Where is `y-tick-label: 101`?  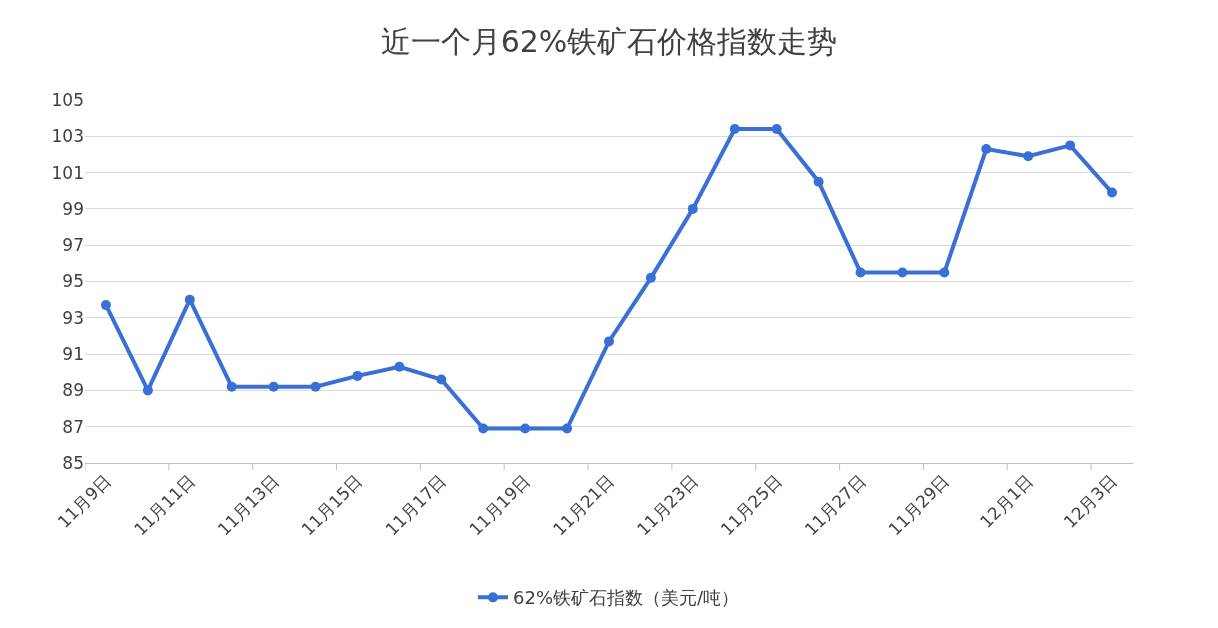
y-tick-label: 101 is located at coordinates (67, 172).